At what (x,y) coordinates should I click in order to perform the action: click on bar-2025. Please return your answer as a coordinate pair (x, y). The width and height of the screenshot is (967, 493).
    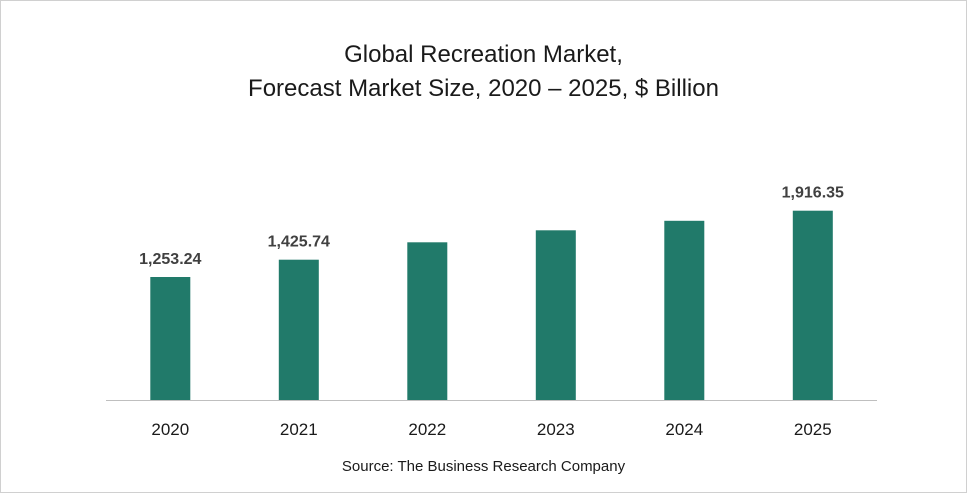
    Looking at the image, I should click on (812, 305).